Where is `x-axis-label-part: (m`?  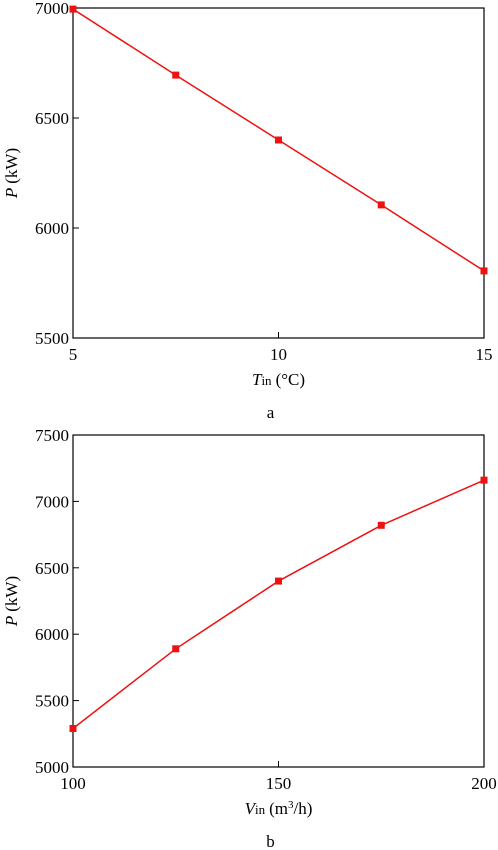 x-axis-label-part: (m is located at coordinates (278, 808).